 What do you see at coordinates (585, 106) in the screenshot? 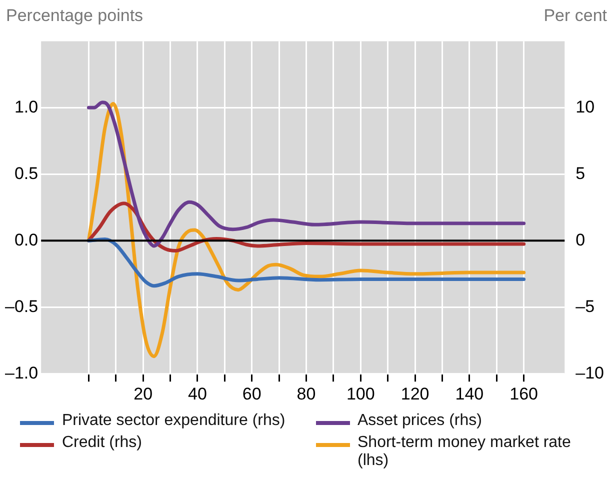
I see `y2-tick-label: 10` at bounding box center [585, 106].